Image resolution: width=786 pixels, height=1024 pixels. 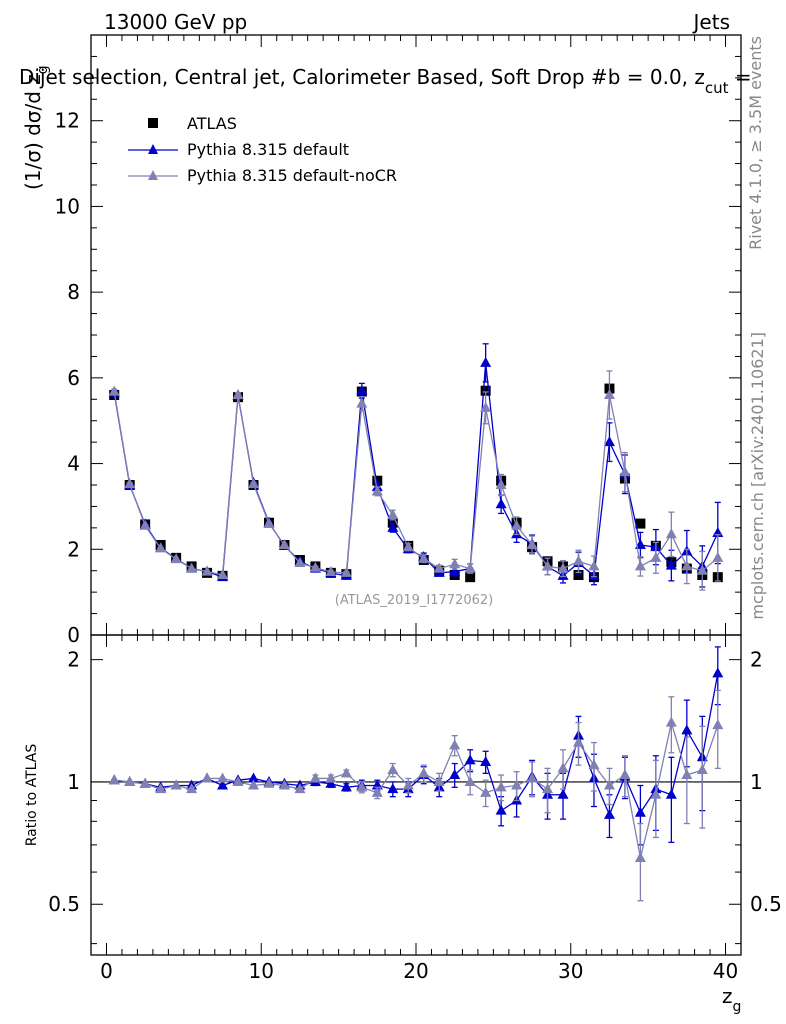 I want to click on x-tick-label: 40, so click(x=725, y=971).